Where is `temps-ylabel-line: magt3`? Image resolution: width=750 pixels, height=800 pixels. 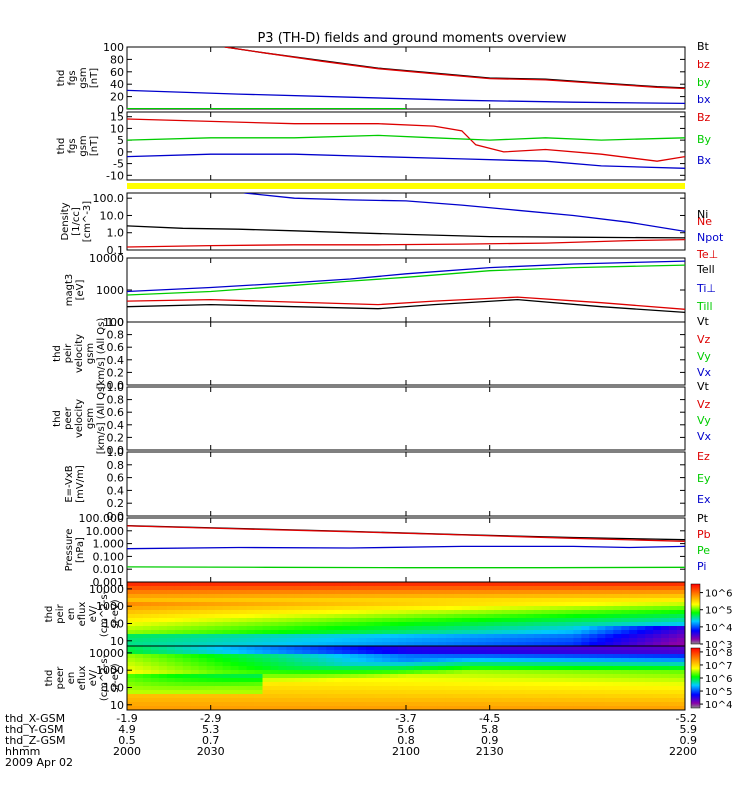 temps-ylabel-line: magt3 is located at coordinates (69, 290).